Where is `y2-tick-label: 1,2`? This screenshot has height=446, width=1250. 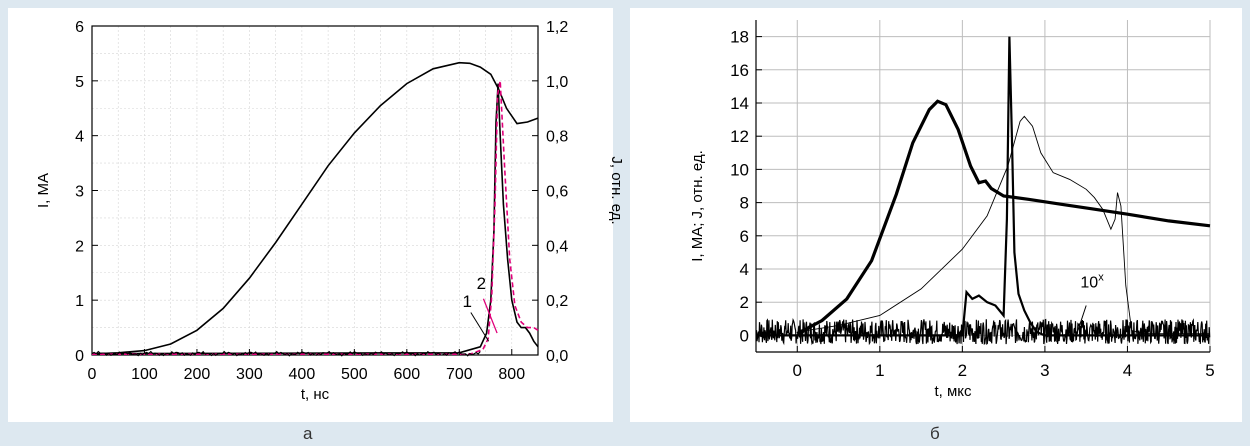
y2-tick-label: 1,2 is located at coordinates (557, 27).